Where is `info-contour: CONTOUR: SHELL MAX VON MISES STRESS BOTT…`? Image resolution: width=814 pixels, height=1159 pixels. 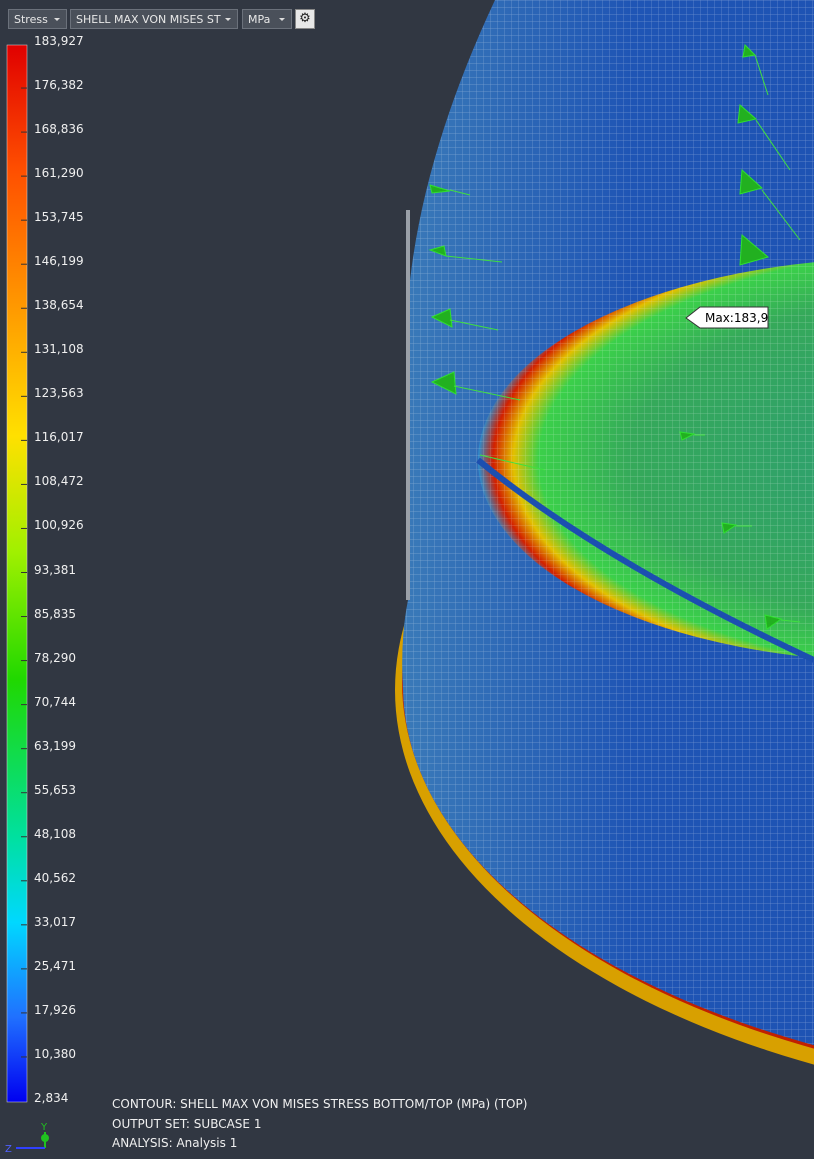
info-contour: CONTOUR: SHELL MAX VON MISES STRESS BOTT… is located at coordinates (320, 1104).